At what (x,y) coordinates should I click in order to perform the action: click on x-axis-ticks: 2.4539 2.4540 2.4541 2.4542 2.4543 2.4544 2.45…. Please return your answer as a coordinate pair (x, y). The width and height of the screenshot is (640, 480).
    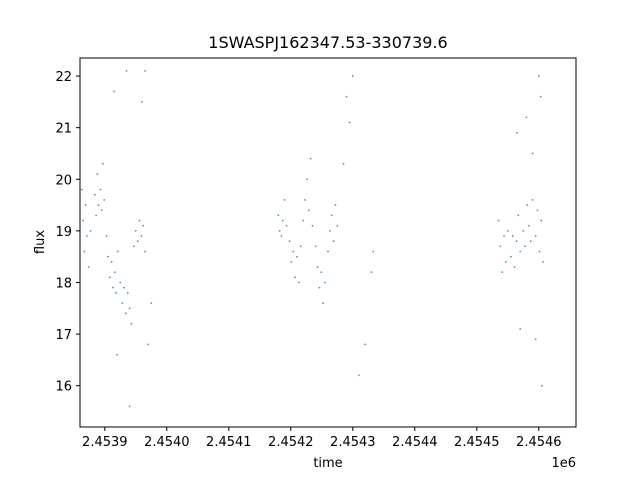
    Looking at the image, I should click on (322, 438).